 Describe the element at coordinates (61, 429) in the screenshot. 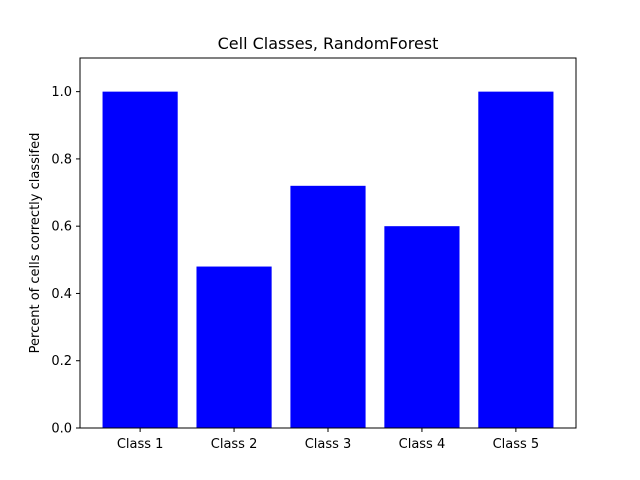

I see `y-tick-label: 0.0` at that location.